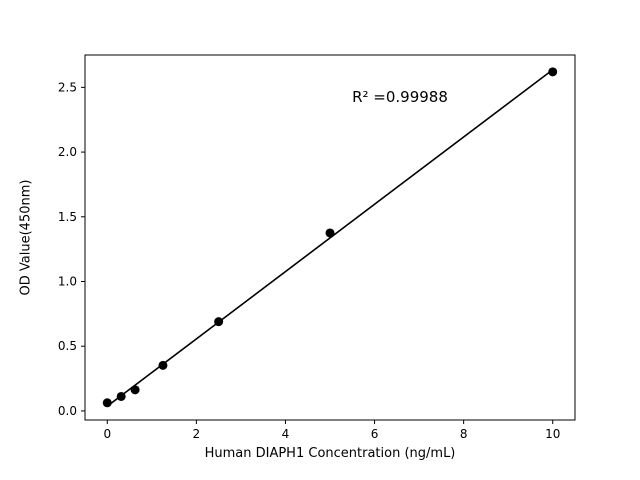  Describe the element at coordinates (26, 237) in the screenshot. I see `y-axis-label: OD Value(450nm)` at that location.